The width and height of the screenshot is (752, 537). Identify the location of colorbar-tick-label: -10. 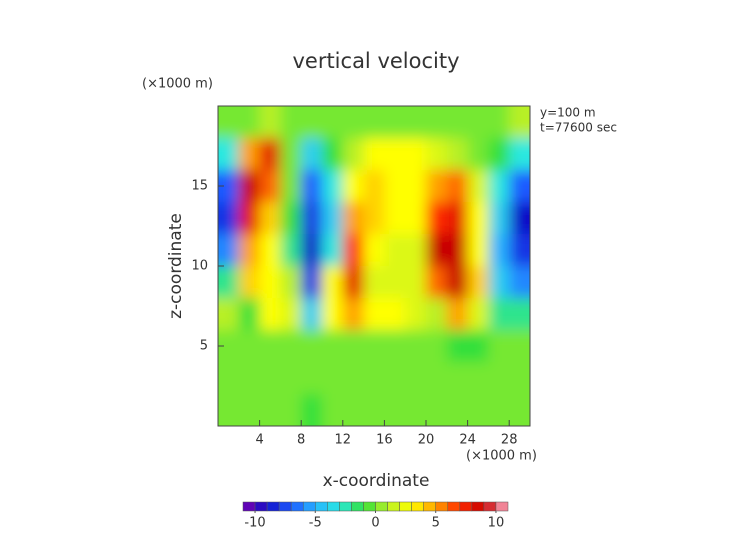
(254, 523).